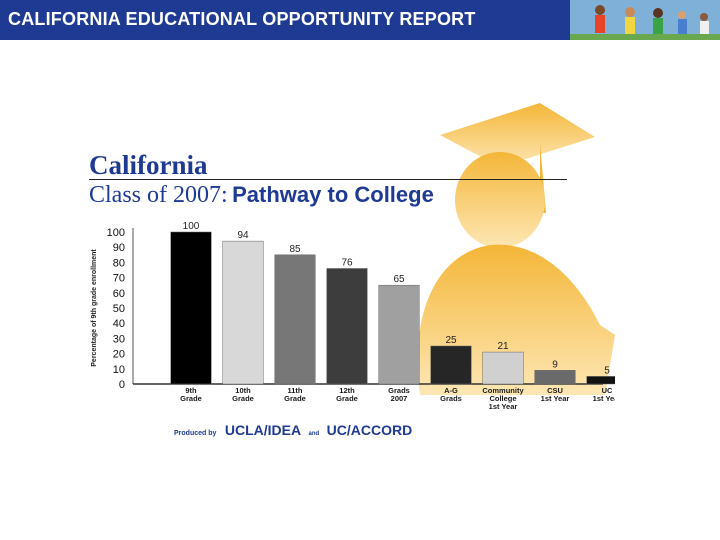 The image size is (720, 540). Describe the element at coordinates (191, 390) in the screenshot. I see `x-category-label: 9th` at that location.